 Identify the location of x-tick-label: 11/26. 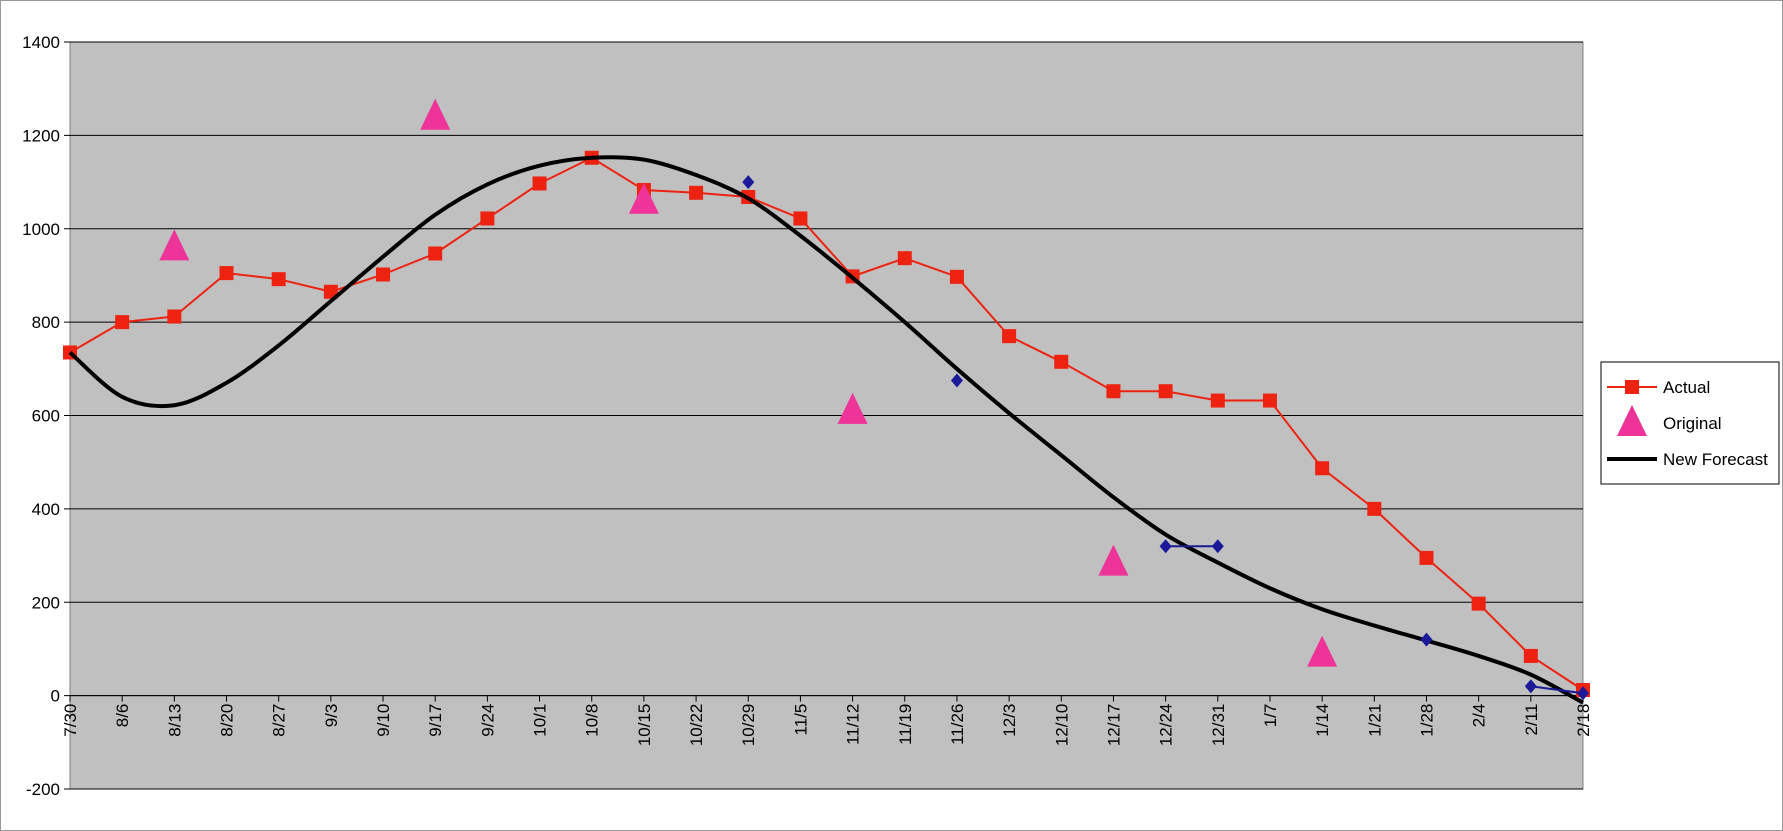
(957, 724).